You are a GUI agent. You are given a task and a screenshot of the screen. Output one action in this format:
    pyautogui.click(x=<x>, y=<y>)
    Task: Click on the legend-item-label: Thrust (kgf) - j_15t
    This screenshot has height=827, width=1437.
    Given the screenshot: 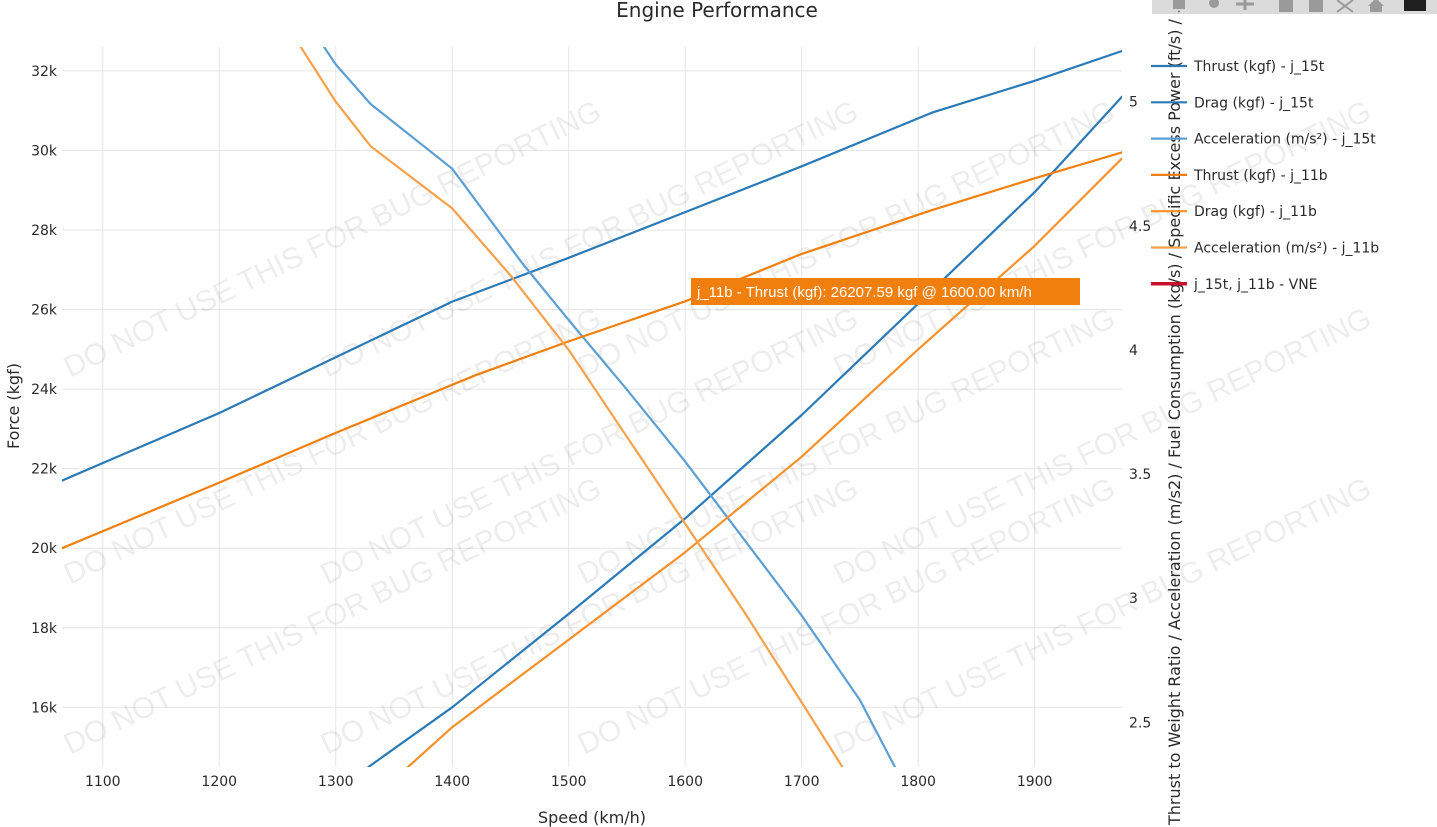 What is the action you would take?
    pyautogui.click(x=1259, y=67)
    